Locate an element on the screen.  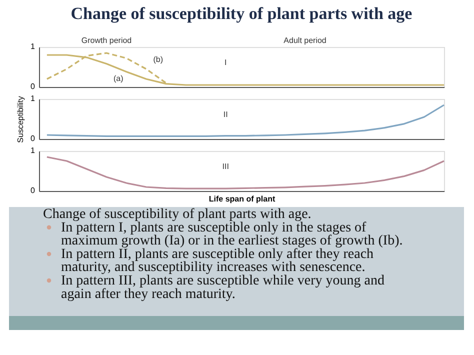
text: Change of susceptibility of plant parts with age. is located at coordinates (177, 214).